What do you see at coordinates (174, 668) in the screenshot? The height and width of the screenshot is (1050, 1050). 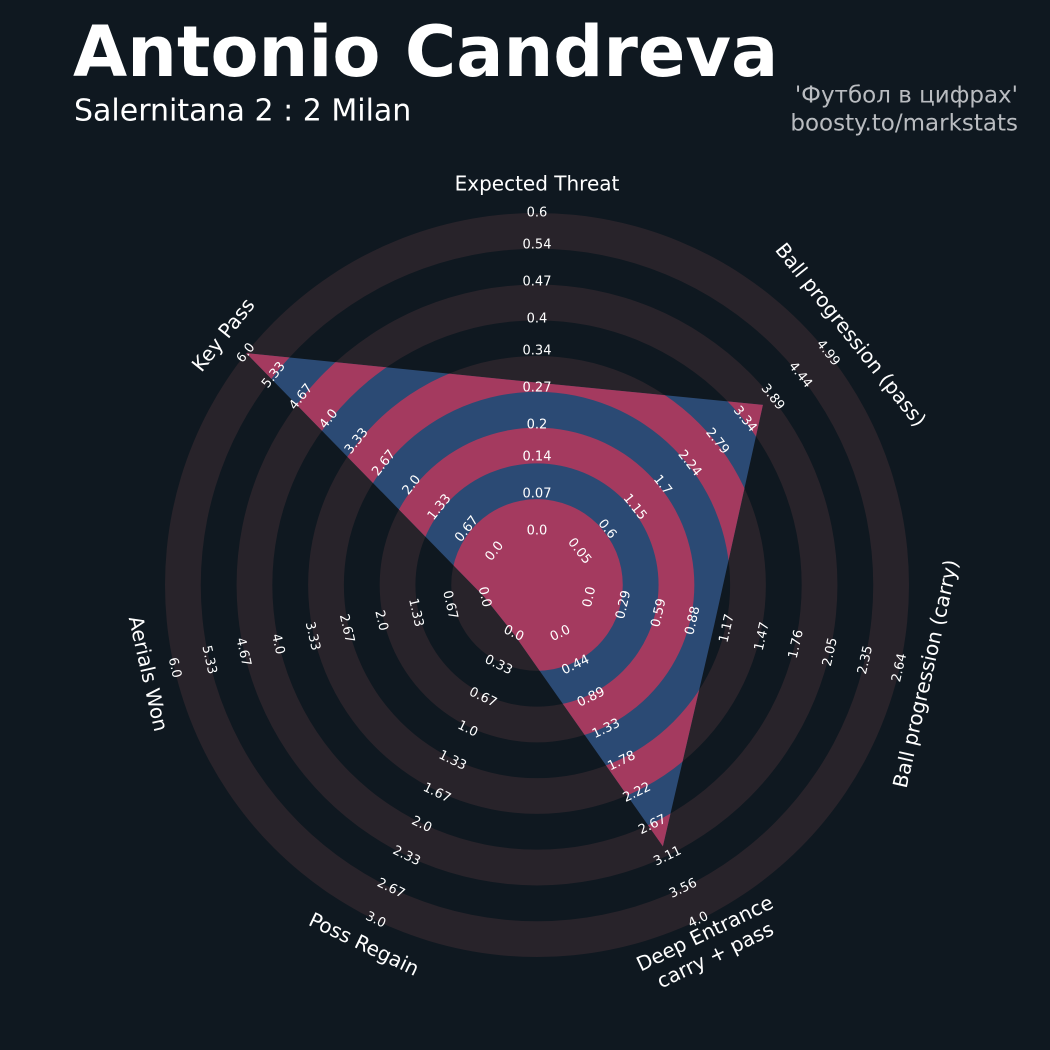 I see `tick-label: 6.0` at bounding box center [174, 668].